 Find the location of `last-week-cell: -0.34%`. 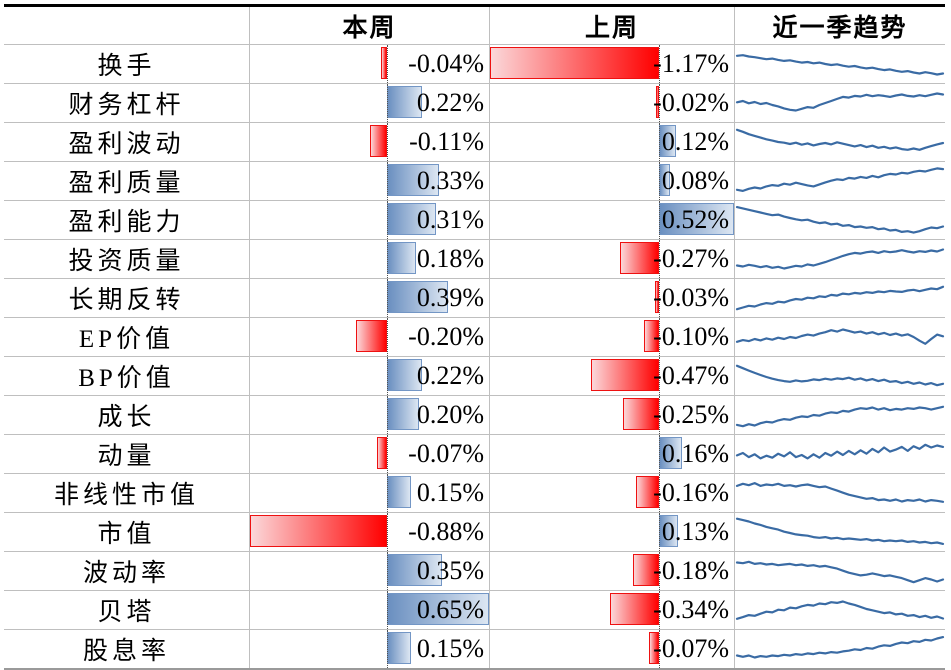

last-week-cell: -0.34% is located at coordinates (612, 610).